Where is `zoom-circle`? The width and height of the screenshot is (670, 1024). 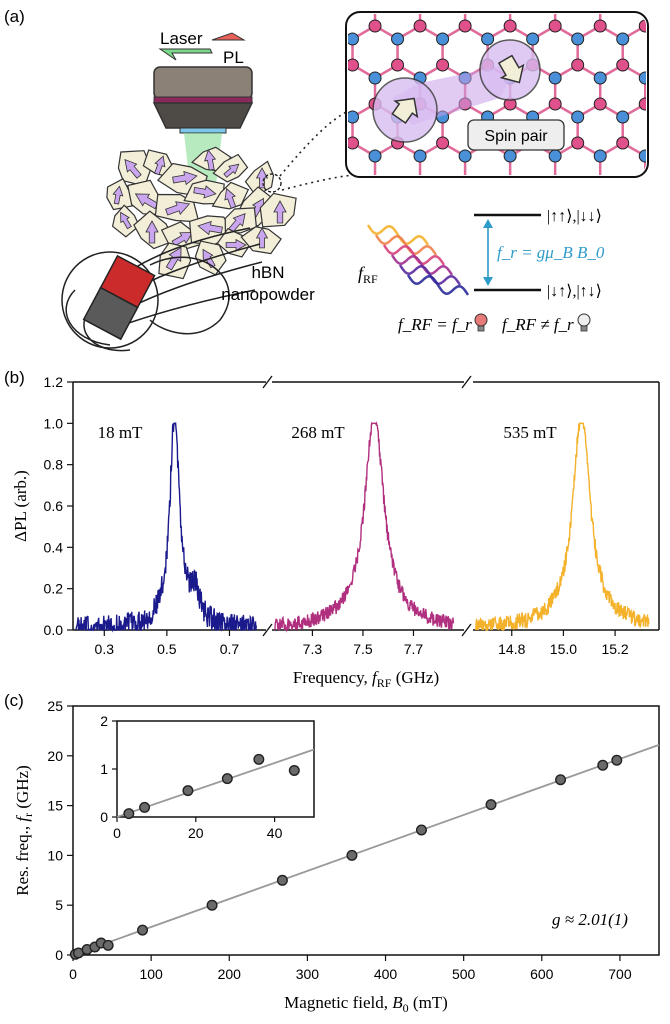
zoom-circle is located at coordinates (272, 183).